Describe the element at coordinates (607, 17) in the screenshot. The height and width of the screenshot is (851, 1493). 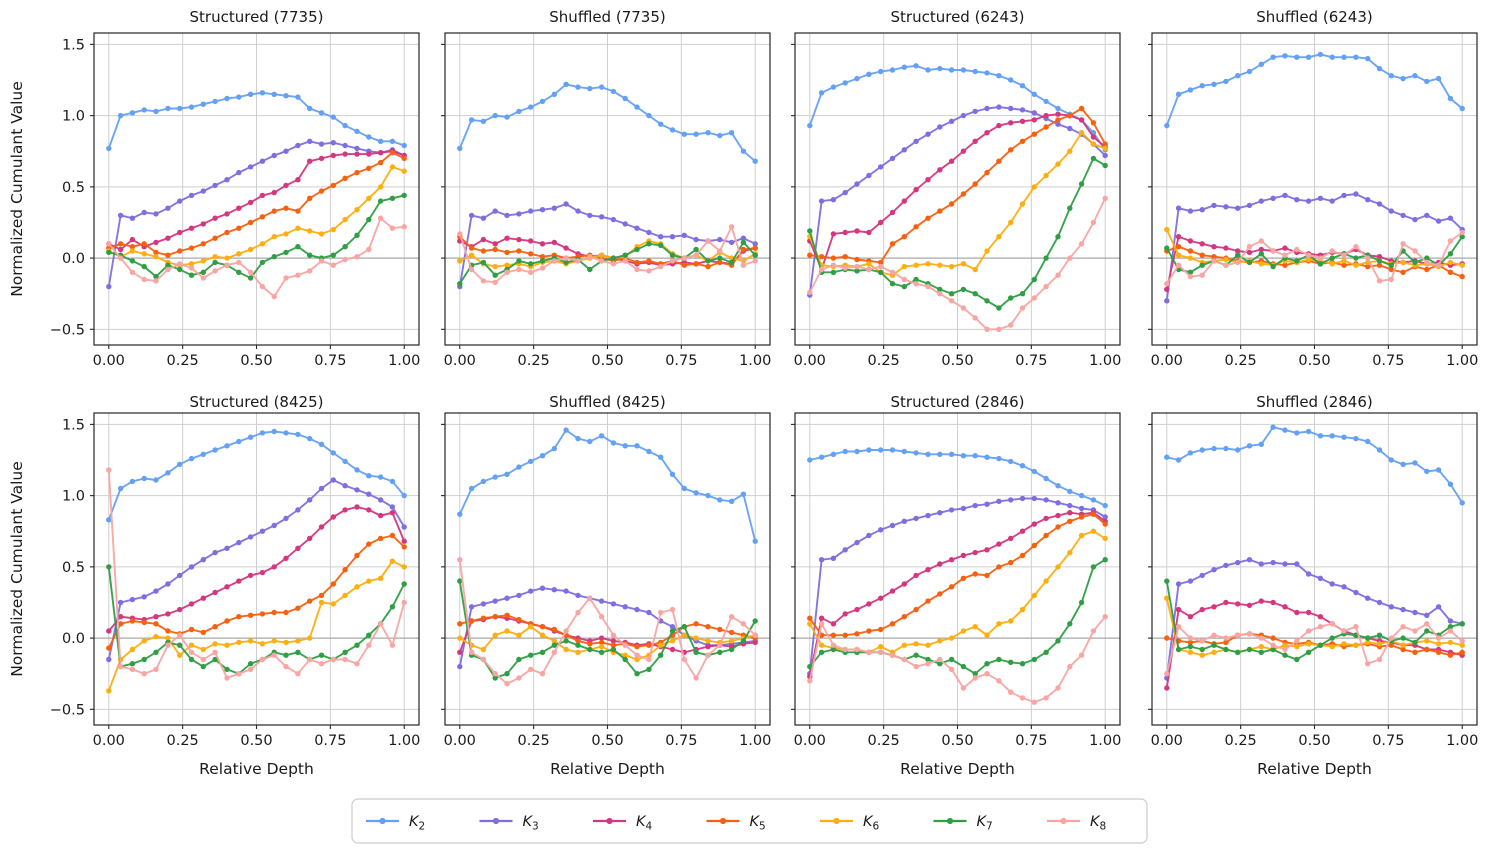
I see `panel-title: Shuffled (7735)` at that location.